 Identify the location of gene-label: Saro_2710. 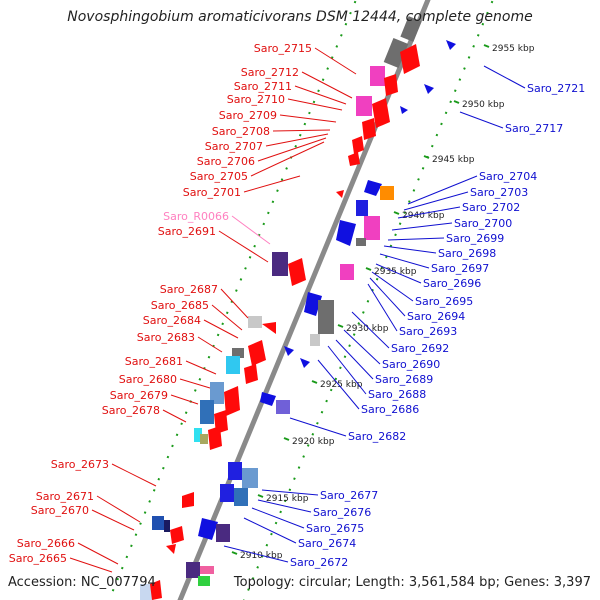
(256, 99).